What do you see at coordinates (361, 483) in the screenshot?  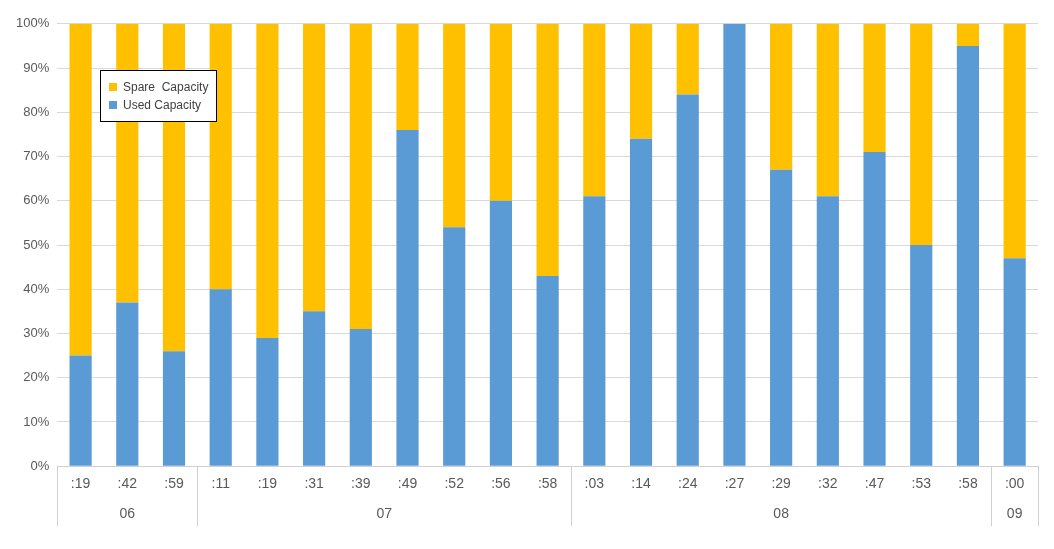 I see `x-tick-label: :39` at bounding box center [361, 483].